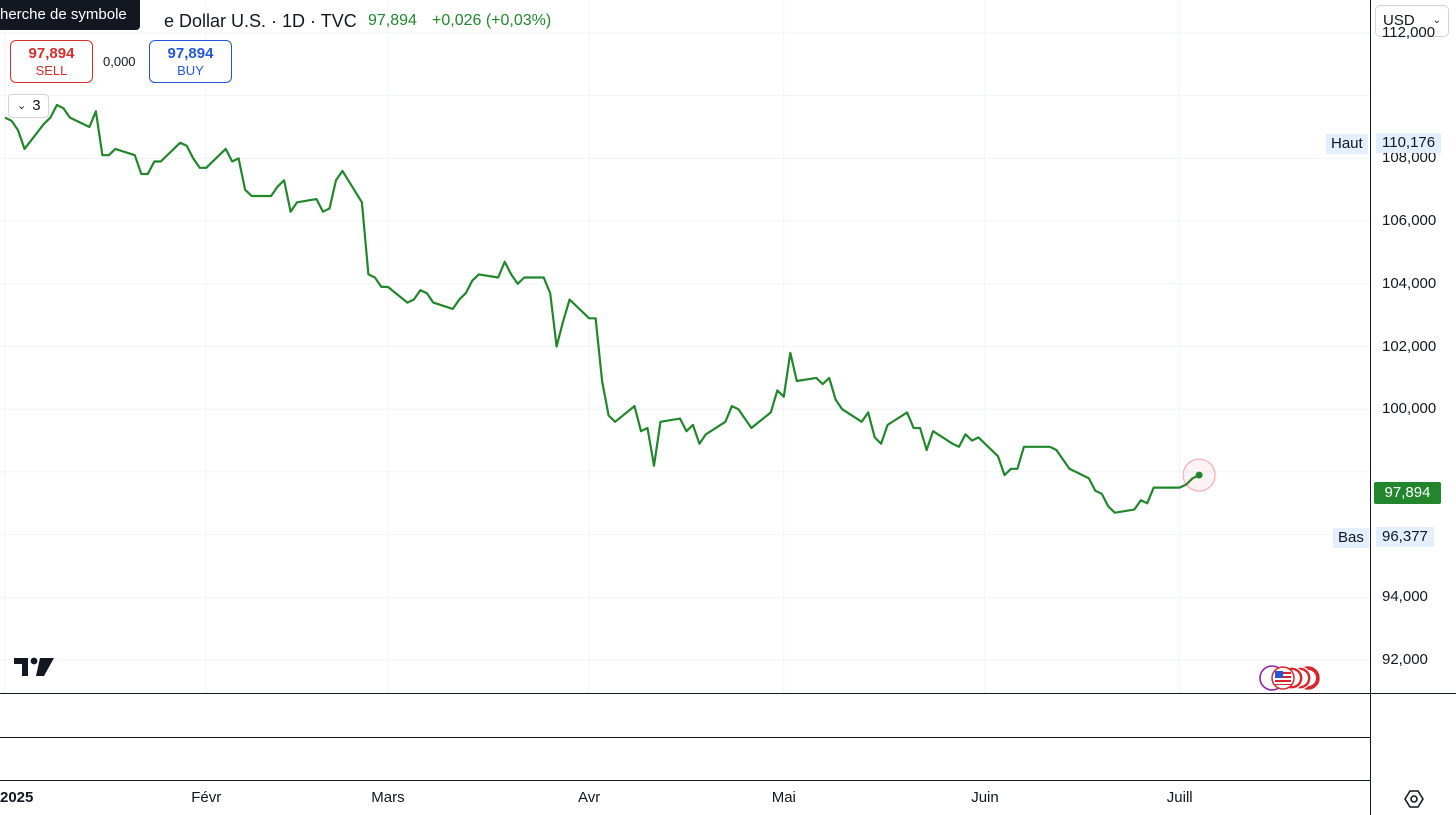 This screenshot has height=815, width=1456. I want to click on x-tick-label: Mars, so click(388, 797).